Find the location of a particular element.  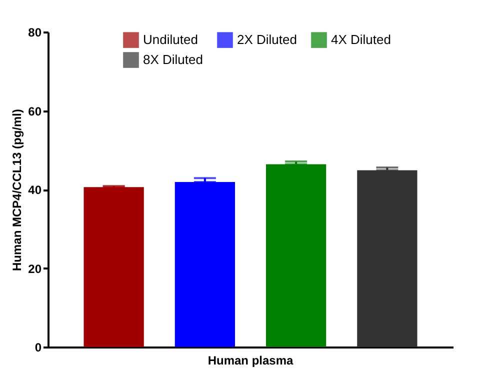

legend-label: Undiluted is located at coordinates (170, 40).